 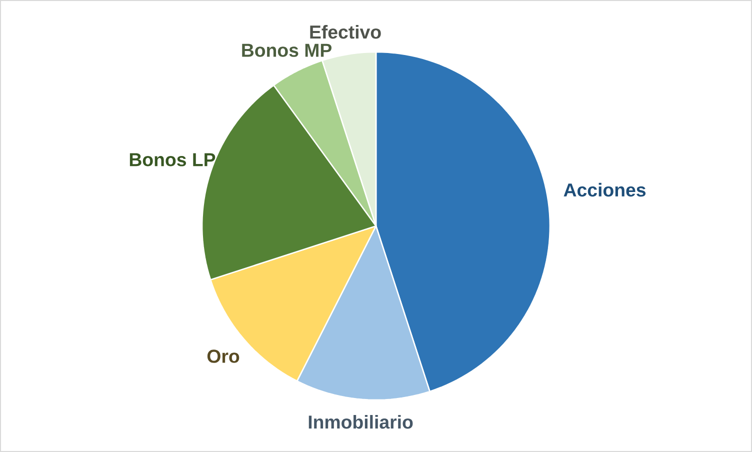 What do you see at coordinates (345, 31) in the screenshot?
I see `slice-label: Efectivo` at bounding box center [345, 31].